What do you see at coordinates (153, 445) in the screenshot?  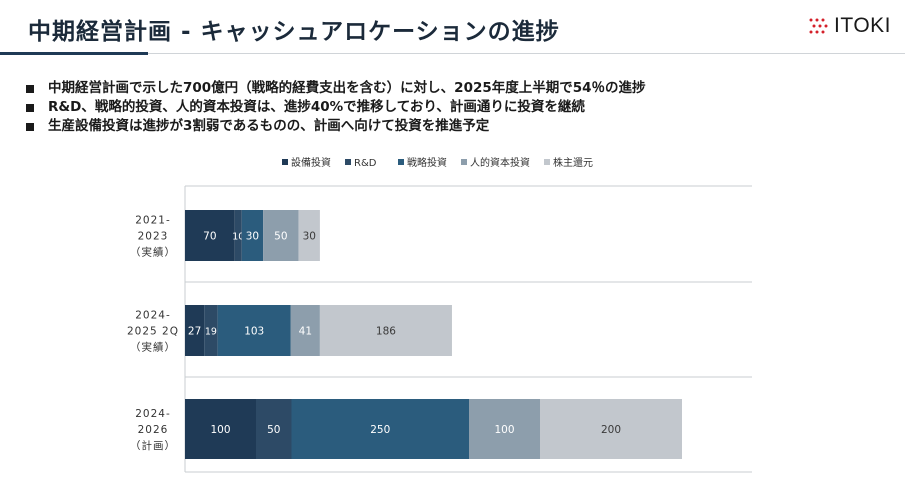 I see `category-label: （計画）` at bounding box center [153, 445].